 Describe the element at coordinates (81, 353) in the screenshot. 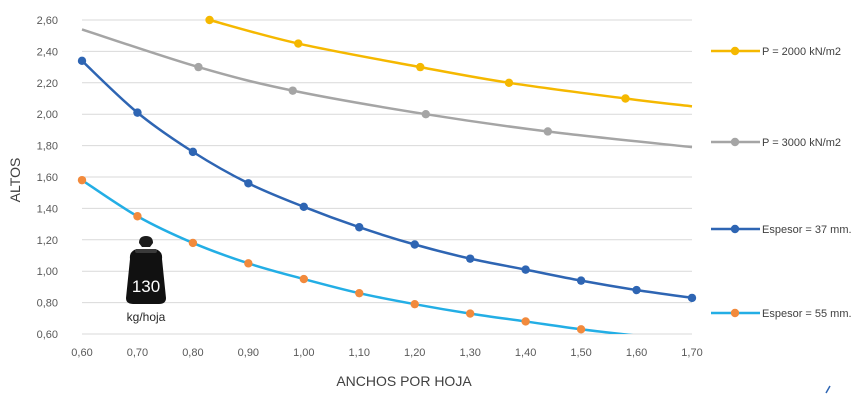

I see `x-tick-label: 0,60` at that location.